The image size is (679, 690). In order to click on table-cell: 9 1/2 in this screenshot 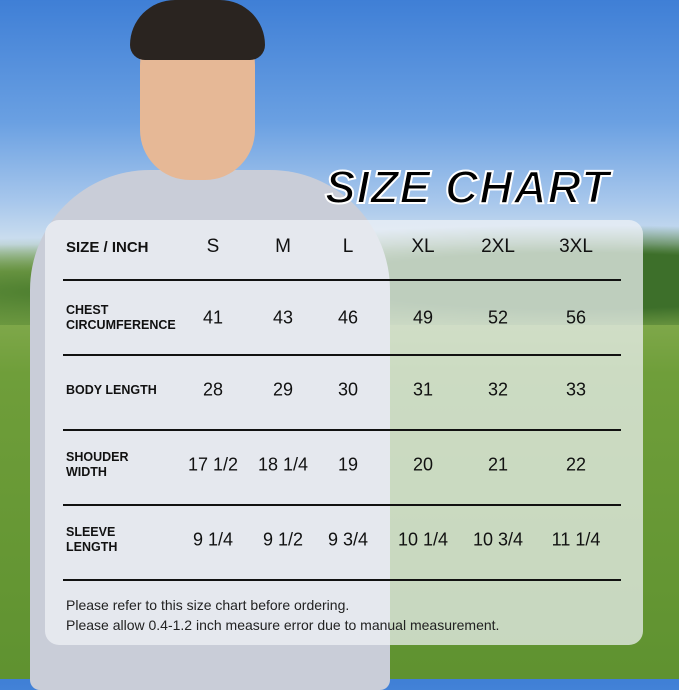, I will do `click(283, 539)`.